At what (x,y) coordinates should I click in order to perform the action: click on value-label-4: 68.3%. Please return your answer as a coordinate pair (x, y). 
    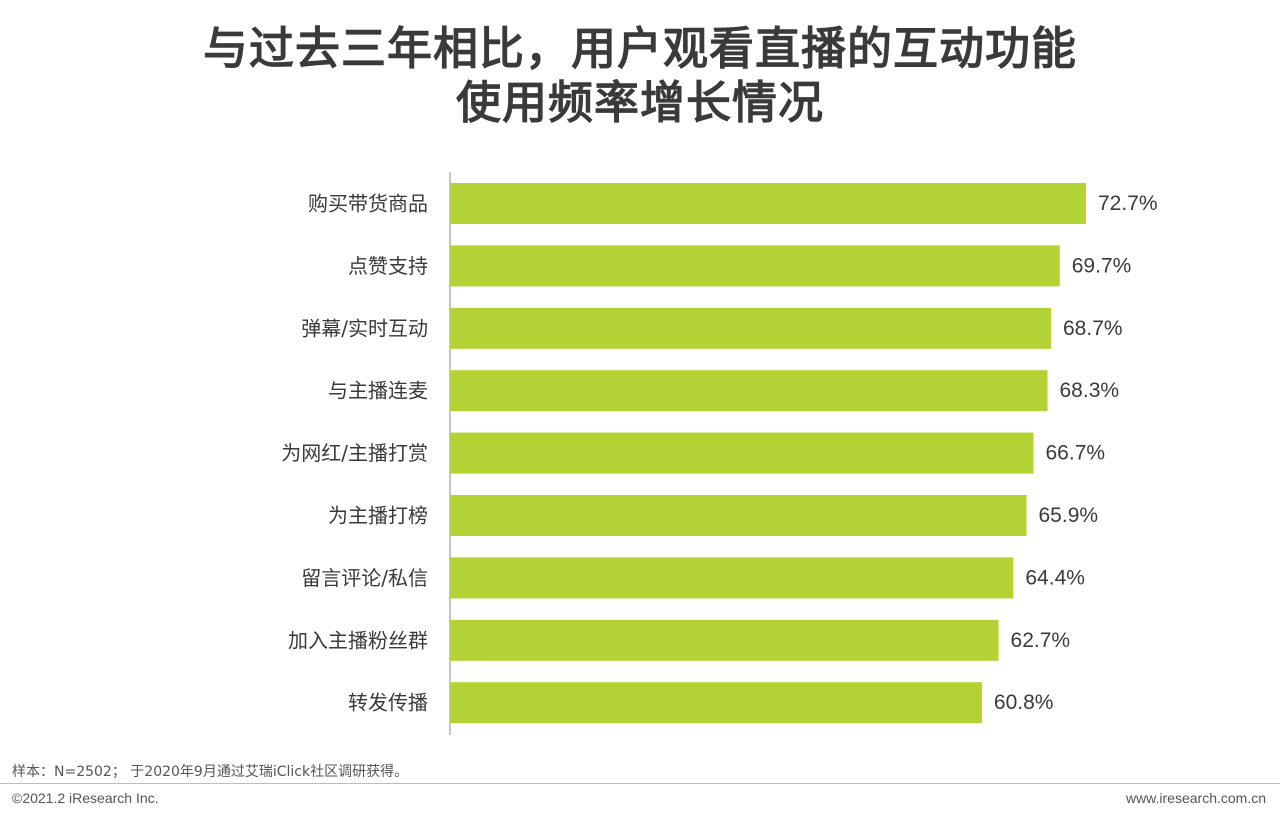
    Looking at the image, I should click on (1090, 390).